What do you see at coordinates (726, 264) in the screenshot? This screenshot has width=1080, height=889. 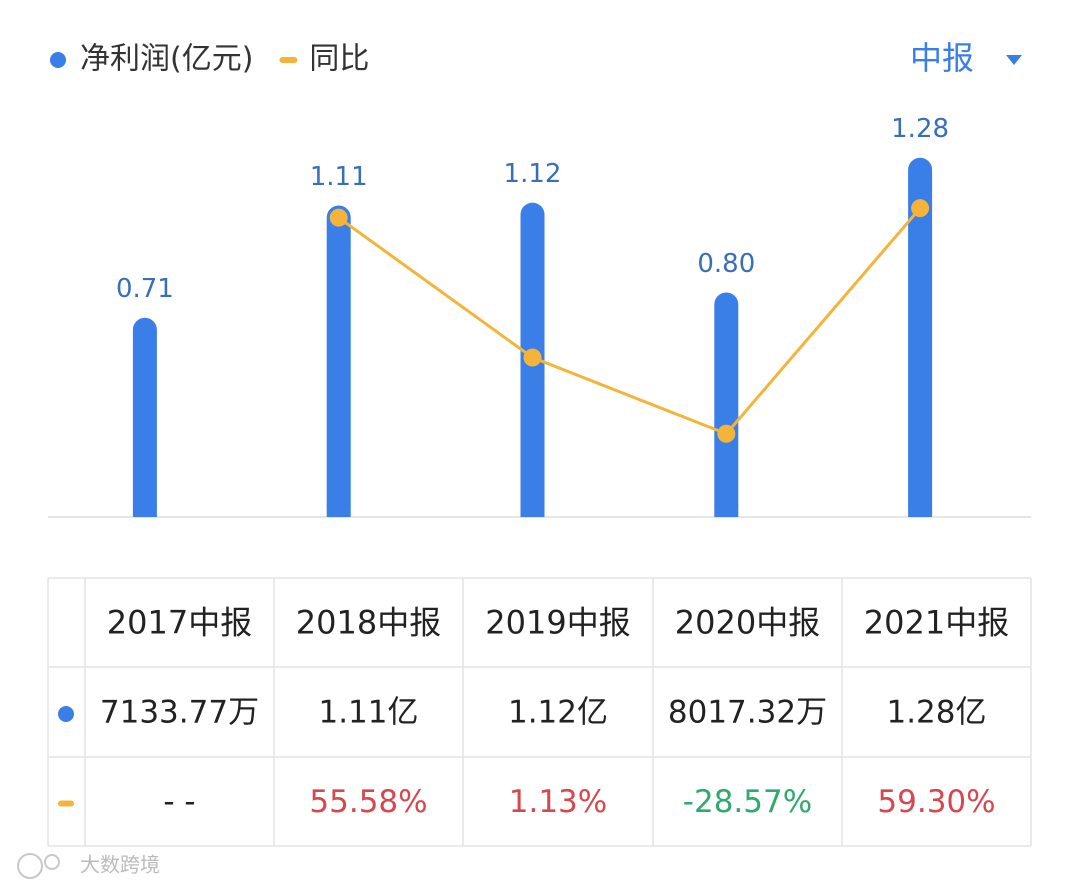 I see `value-label: 0.80` at bounding box center [726, 264].